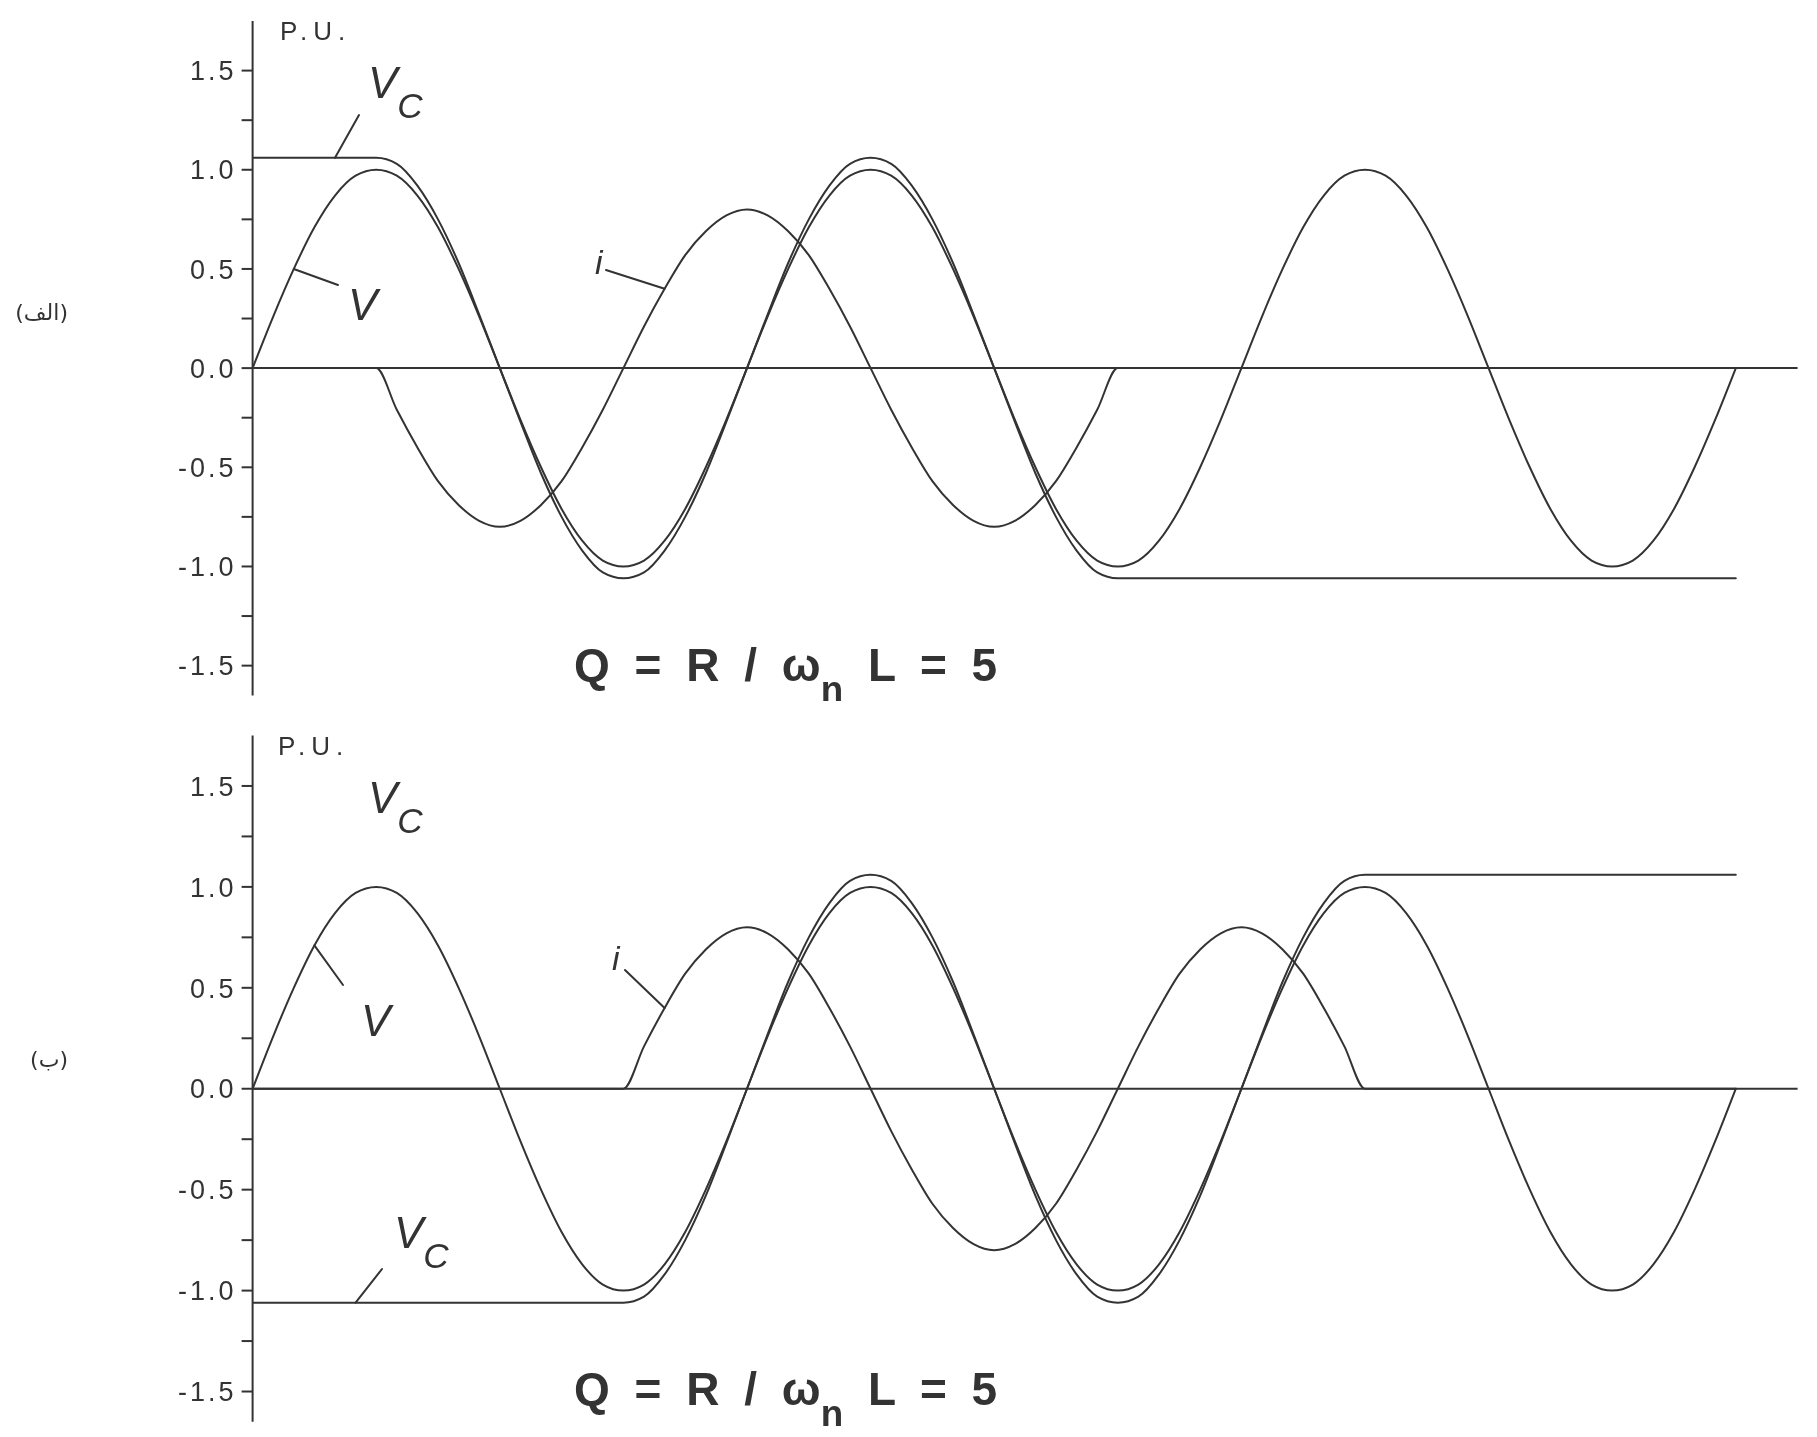 The height and width of the screenshot is (1437, 1817). I want to click on text: (الف), so click(41, 313).